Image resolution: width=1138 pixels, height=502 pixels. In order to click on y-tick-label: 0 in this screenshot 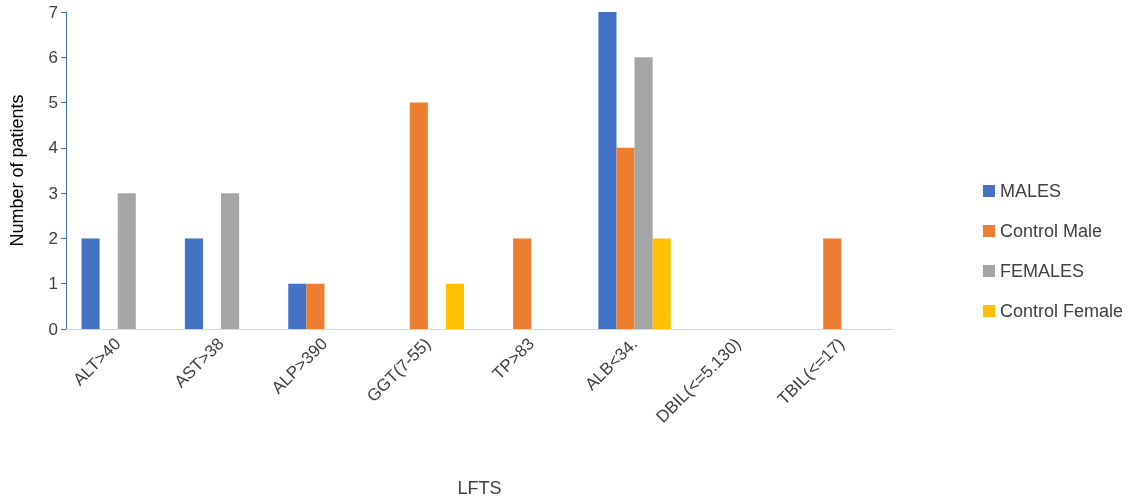, I will do `click(53, 329)`.